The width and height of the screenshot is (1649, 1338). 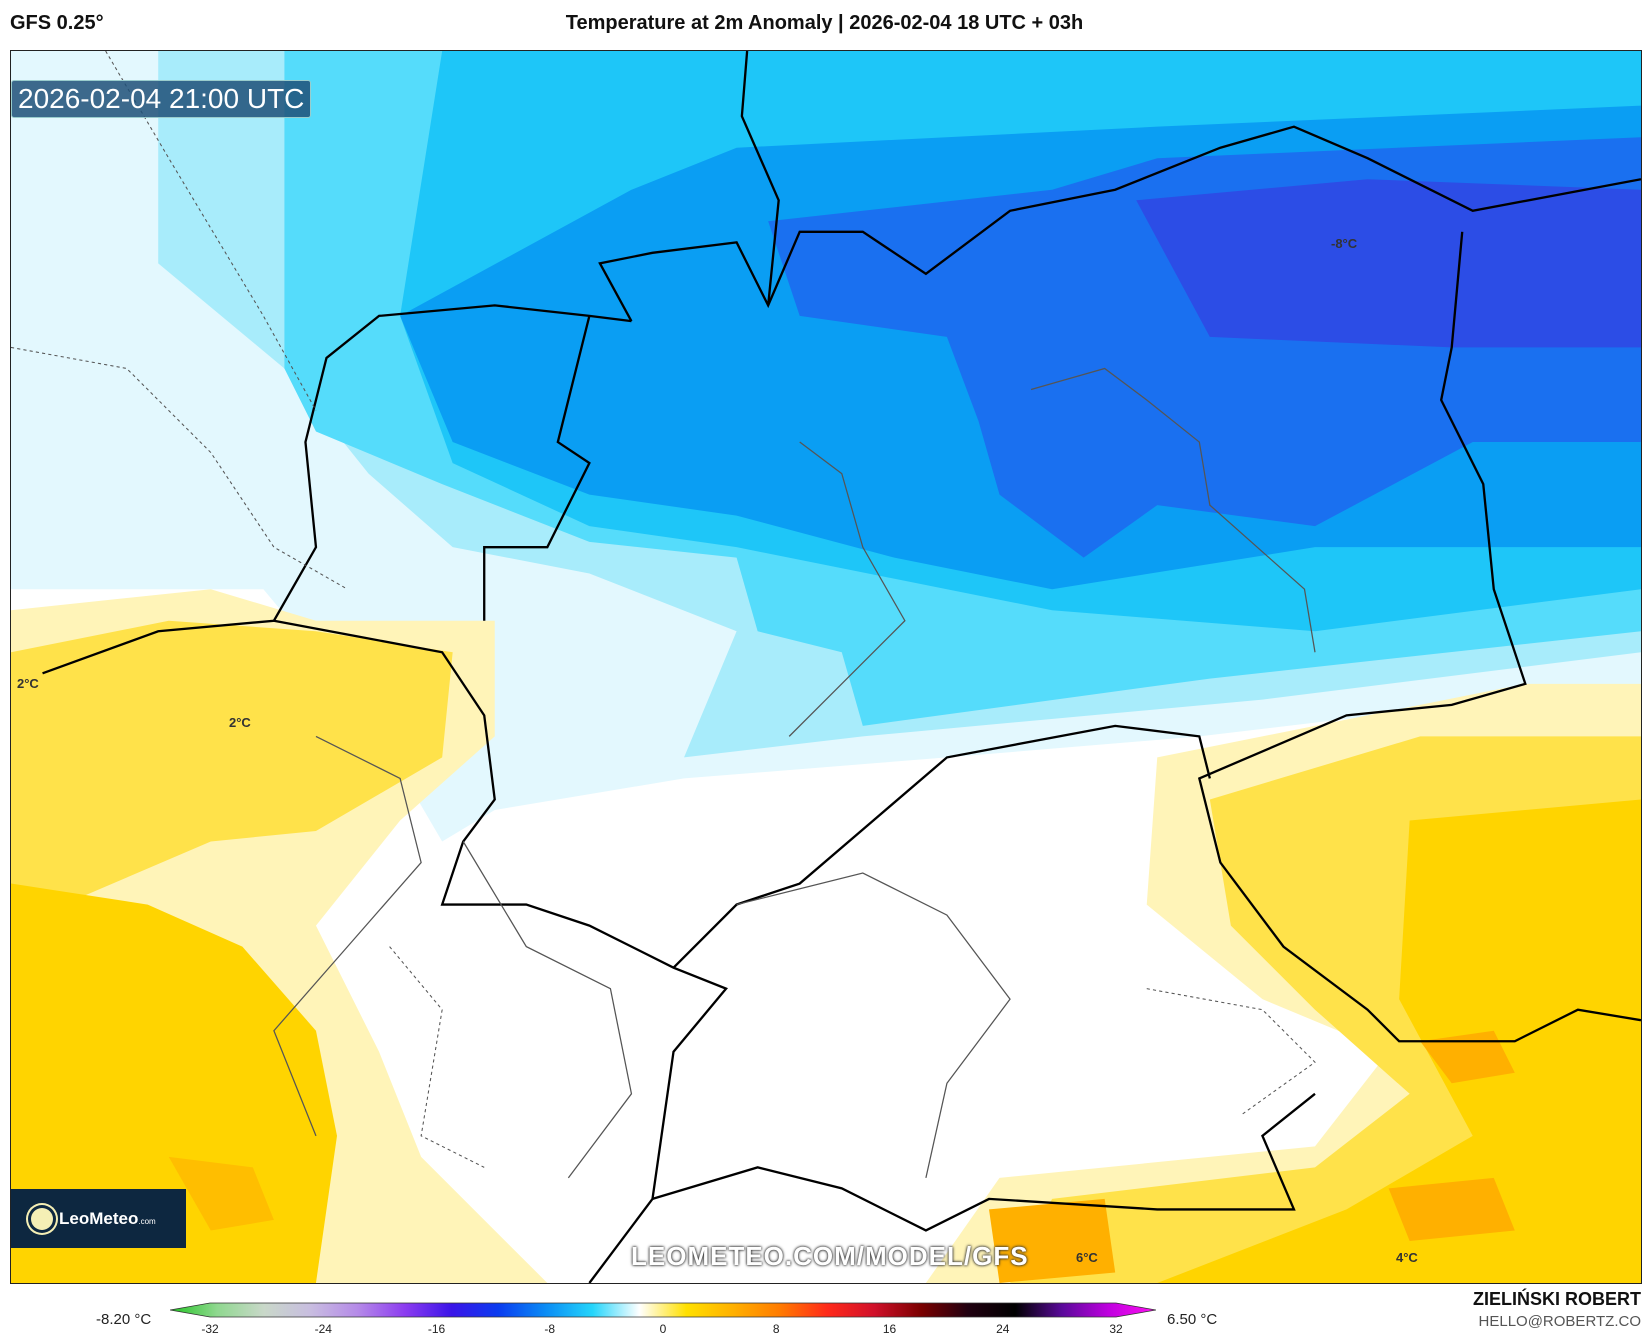 I want to click on sun-icon, so click(x=42, y=1218).